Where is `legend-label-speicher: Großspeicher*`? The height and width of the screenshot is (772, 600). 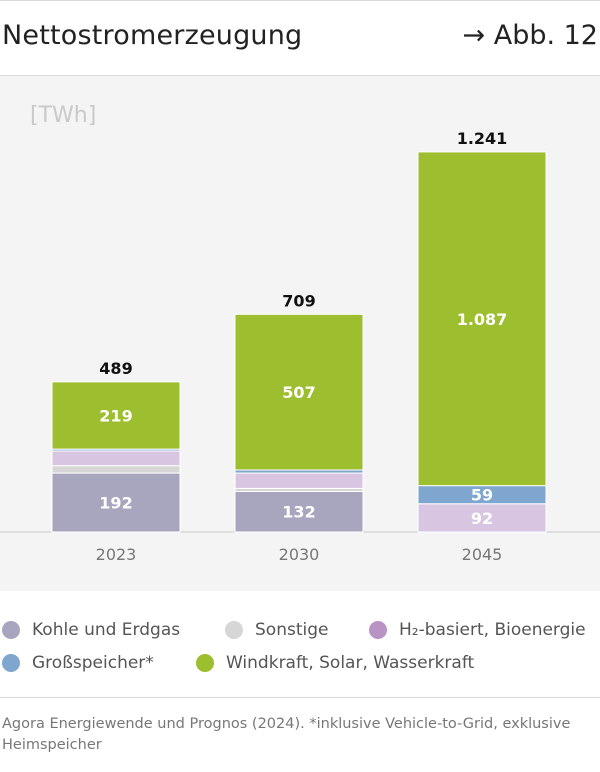
legend-label-speicher: Großspeicher* is located at coordinates (93, 663).